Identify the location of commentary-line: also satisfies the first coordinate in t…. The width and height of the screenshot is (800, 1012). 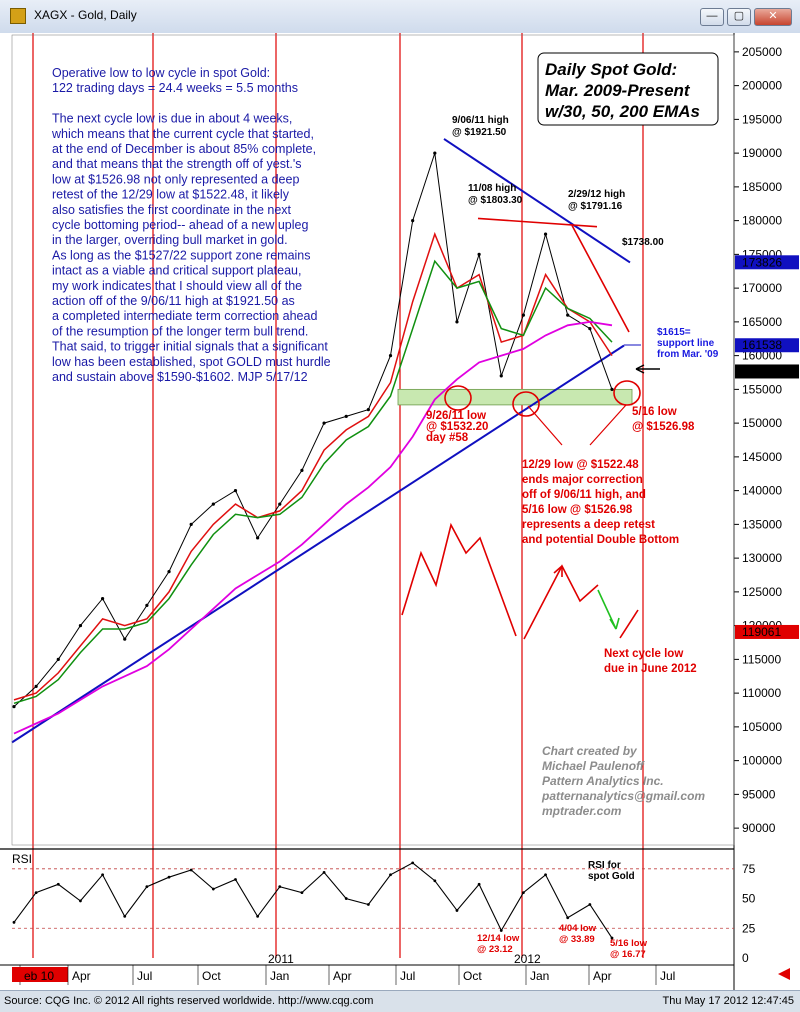
(172, 210).